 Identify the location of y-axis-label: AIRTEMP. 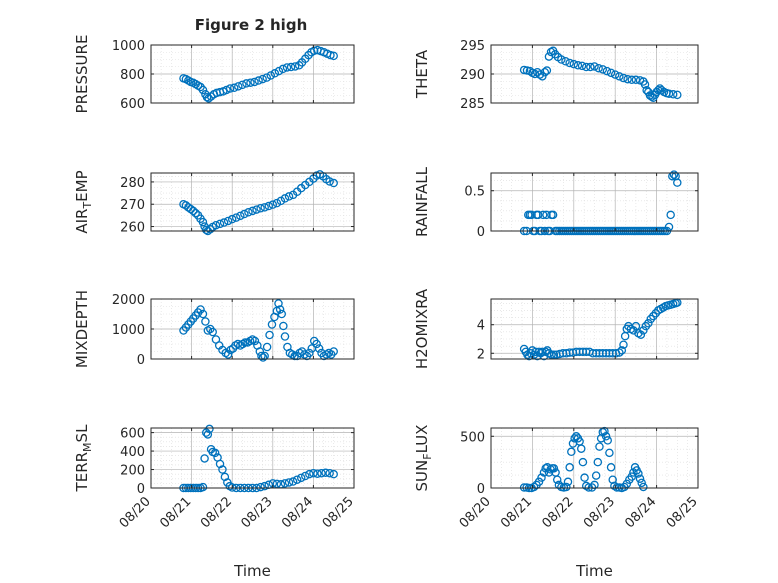
(83, 201).